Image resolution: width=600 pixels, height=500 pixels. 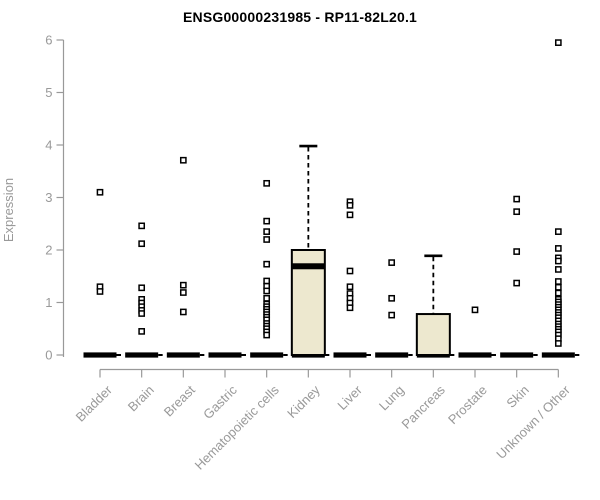 What do you see at coordinates (433, 334) in the screenshot?
I see `box` at bounding box center [433, 334].